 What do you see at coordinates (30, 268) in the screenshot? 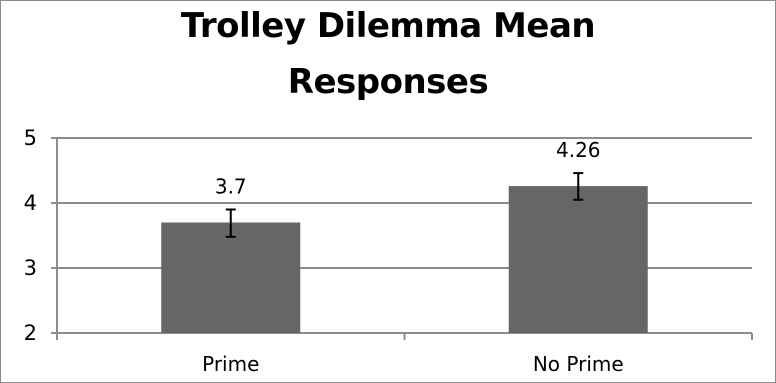
I see `y-tick-label: 3` at bounding box center [30, 268].